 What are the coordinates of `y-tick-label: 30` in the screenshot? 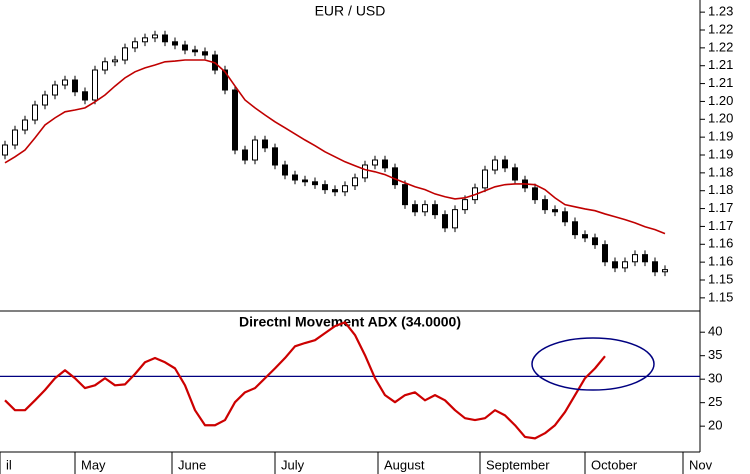 It's located at (715, 378).